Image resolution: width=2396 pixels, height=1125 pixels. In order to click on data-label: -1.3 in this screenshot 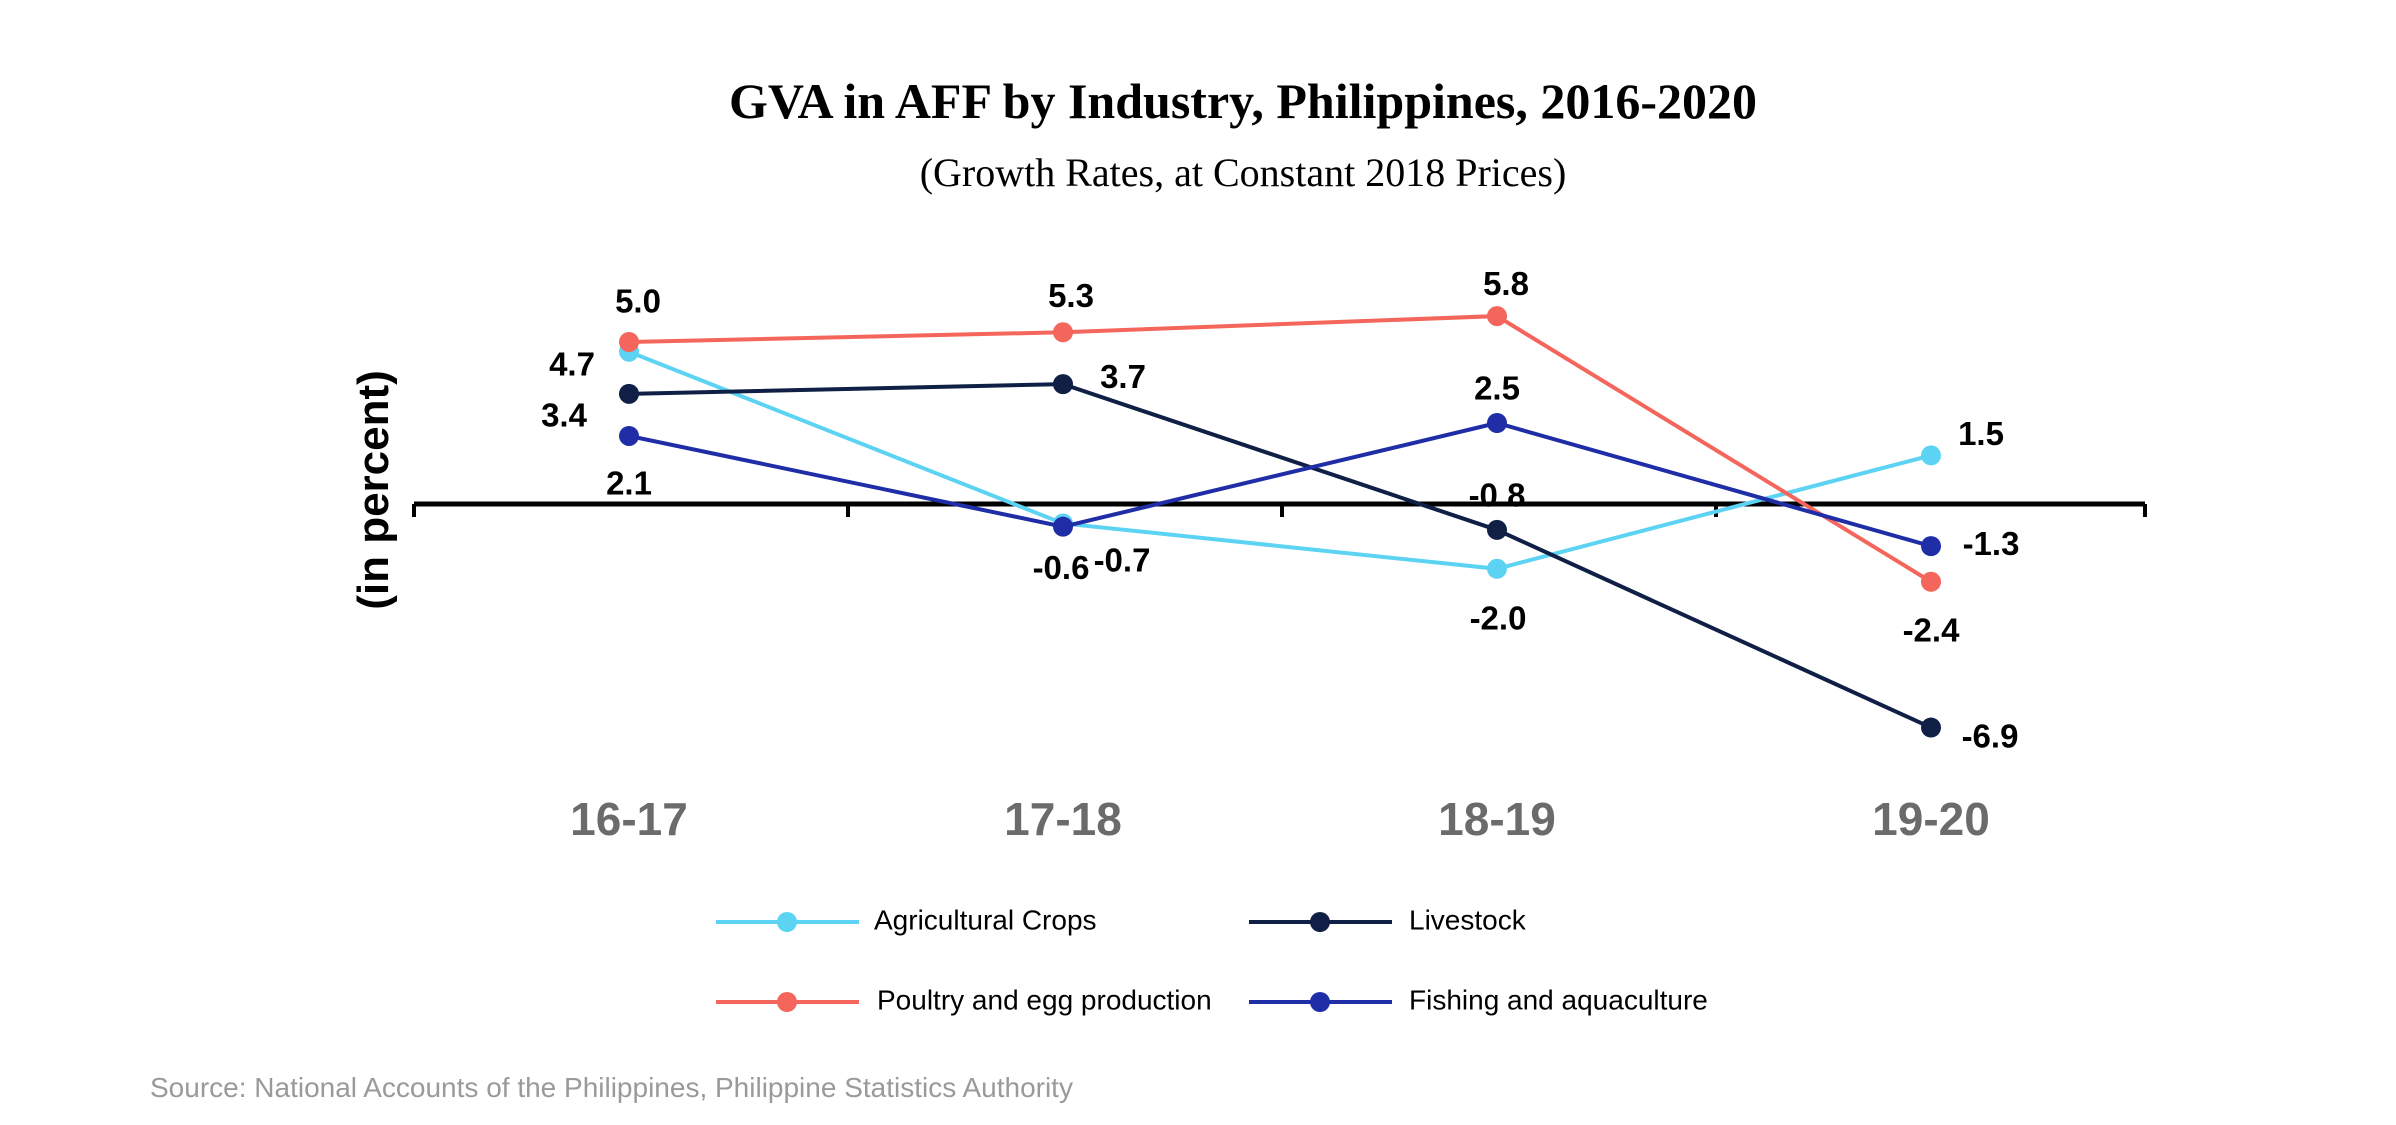, I will do `click(1991, 543)`.